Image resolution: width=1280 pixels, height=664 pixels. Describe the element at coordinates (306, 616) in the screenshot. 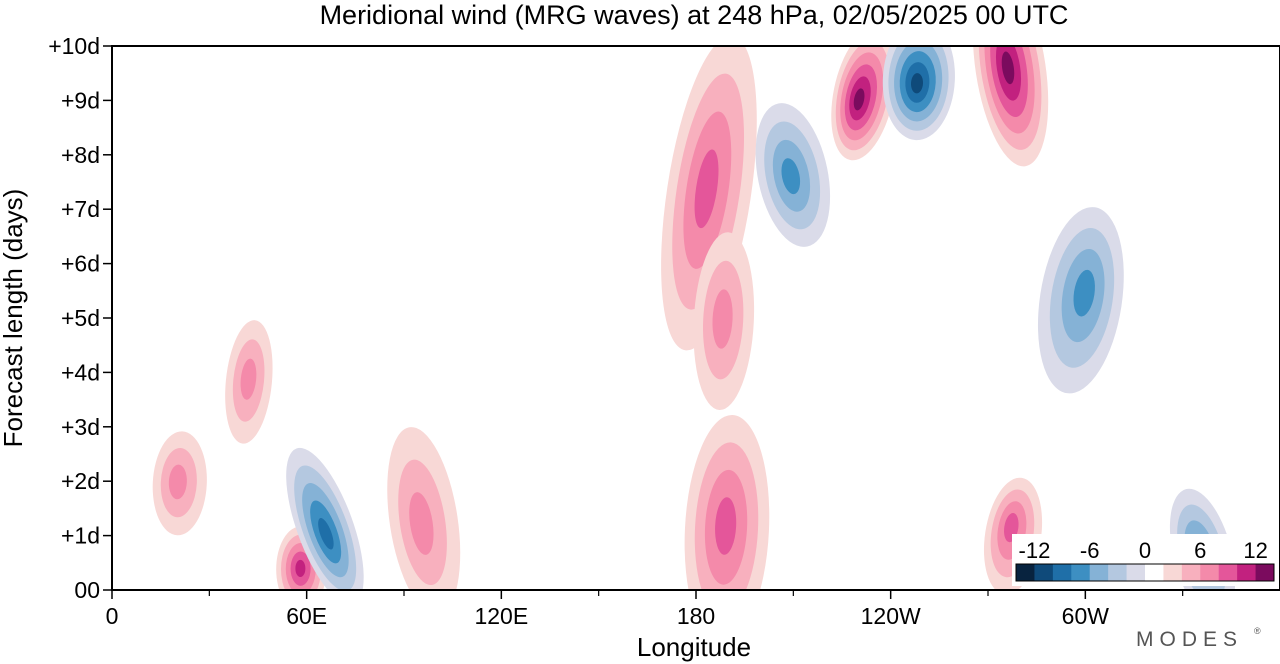

I see `x-tick-label: 60E` at that location.